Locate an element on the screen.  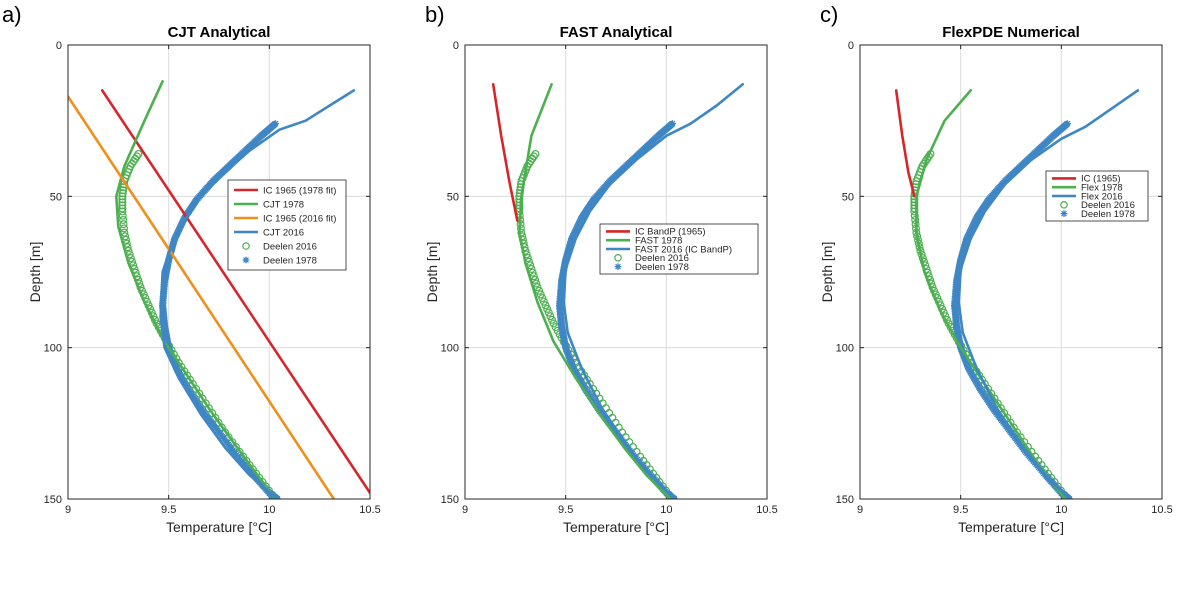
legend-label: IC 1965 (2016 fit) is located at coordinates (299, 218).